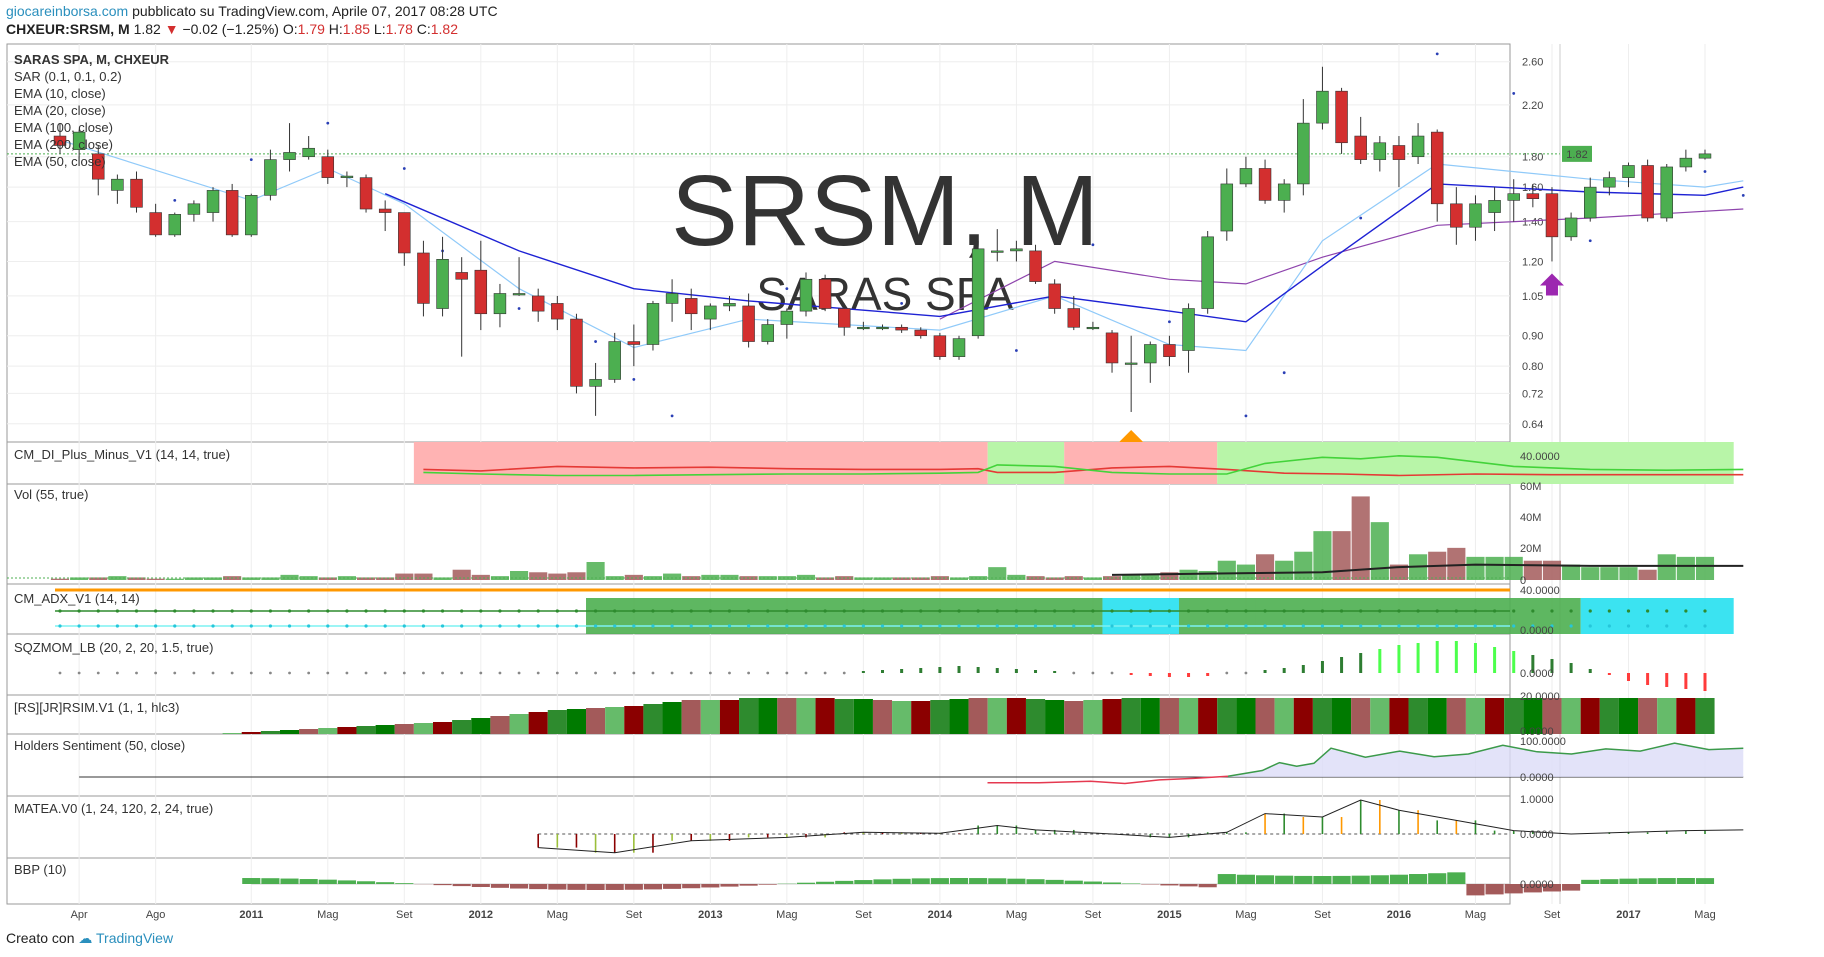 The height and width of the screenshot is (957, 1824). Describe the element at coordinates (399, 29) in the screenshot. I see `low-value: 1.78` at that location.